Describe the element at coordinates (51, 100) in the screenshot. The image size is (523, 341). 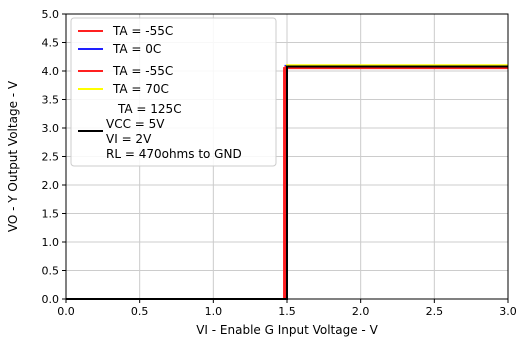
I see `y-tick-label: 3.5` at that location.